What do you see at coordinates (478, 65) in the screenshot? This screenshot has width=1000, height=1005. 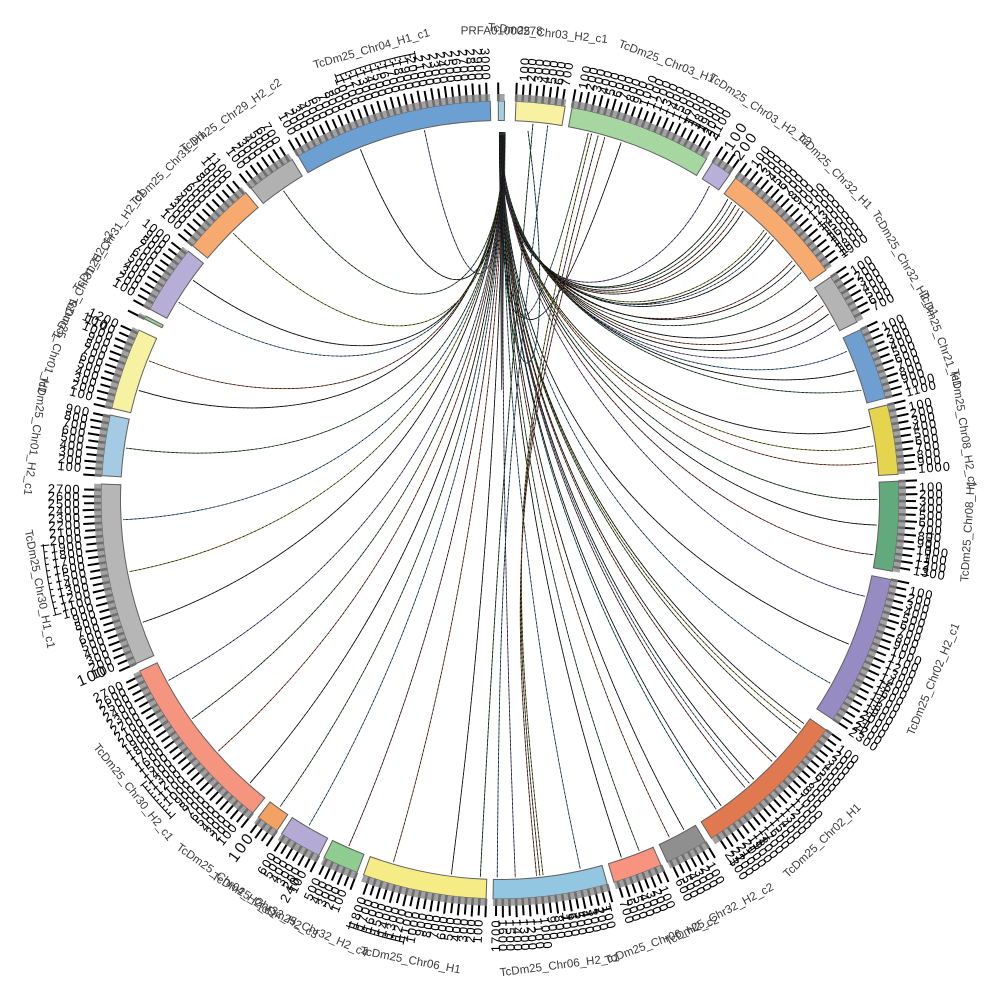 I see `svg-text: 2900` at bounding box center [478, 65].